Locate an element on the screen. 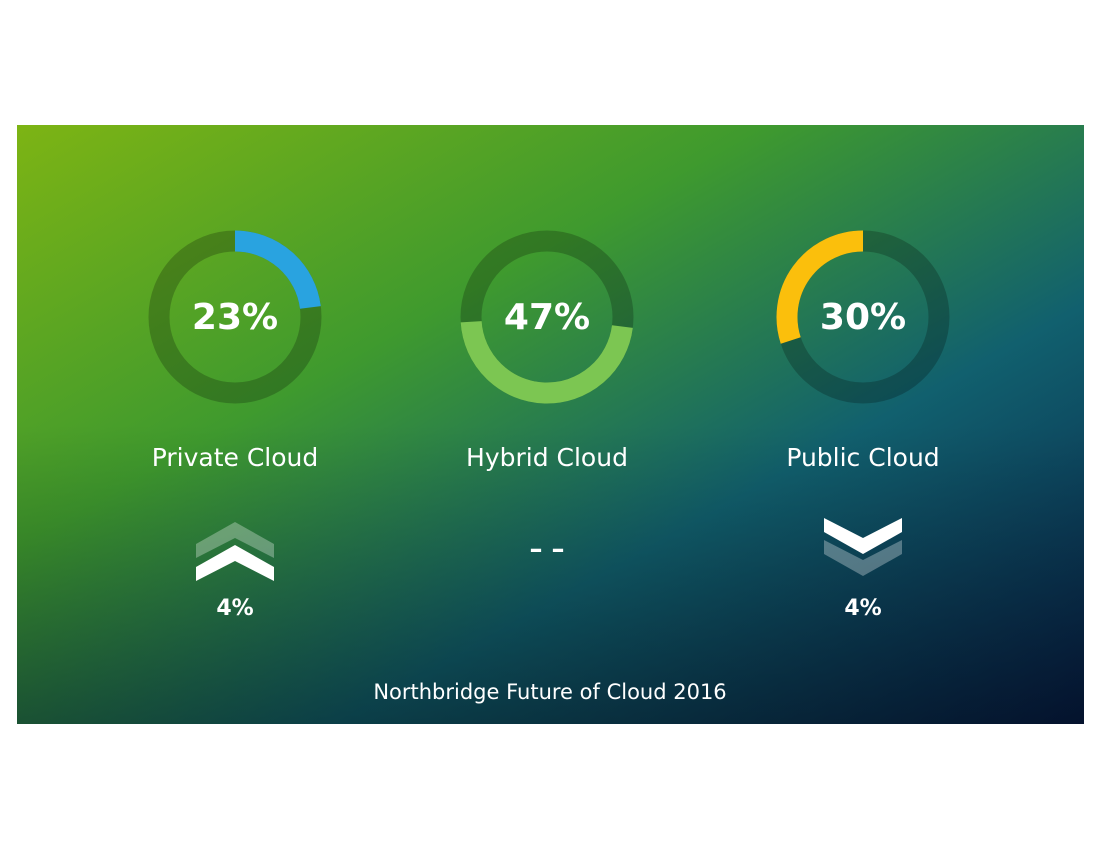 Image resolution: width=1100 pixels, height=850 pixels. donut-value-label: 23% is located at coordinates (235, 317).